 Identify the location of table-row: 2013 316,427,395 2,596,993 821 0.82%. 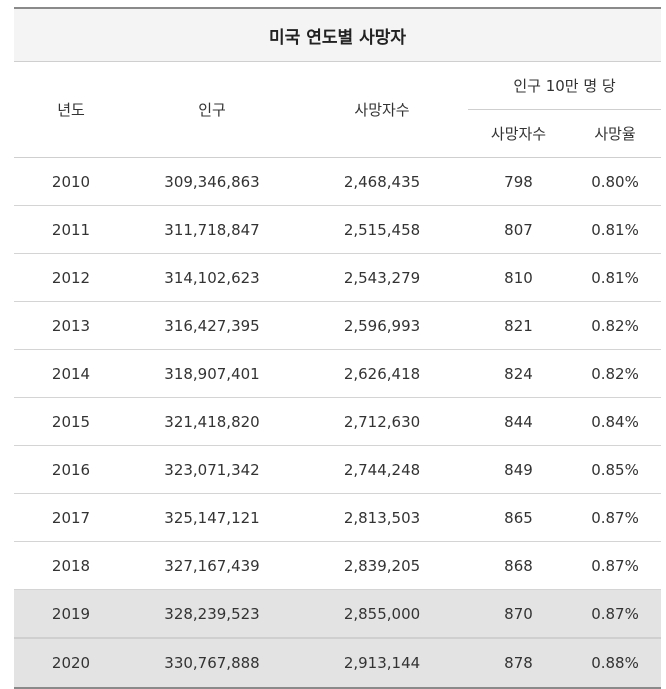
(338, 325).